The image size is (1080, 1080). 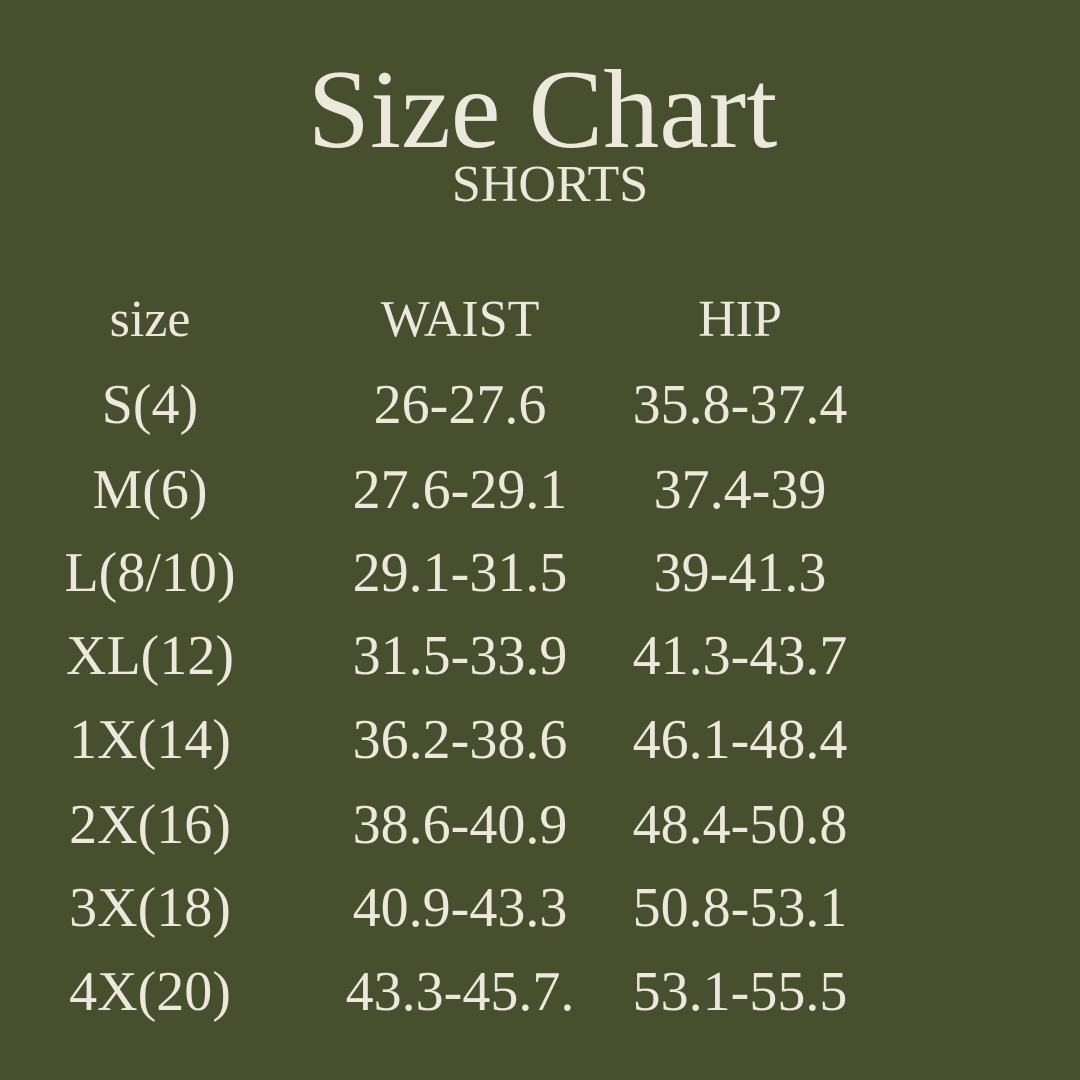 What do you see at coordinates (542, 110) in the screenshot?
I see `page-title: Size Chart` at bounding box center [542, 110].